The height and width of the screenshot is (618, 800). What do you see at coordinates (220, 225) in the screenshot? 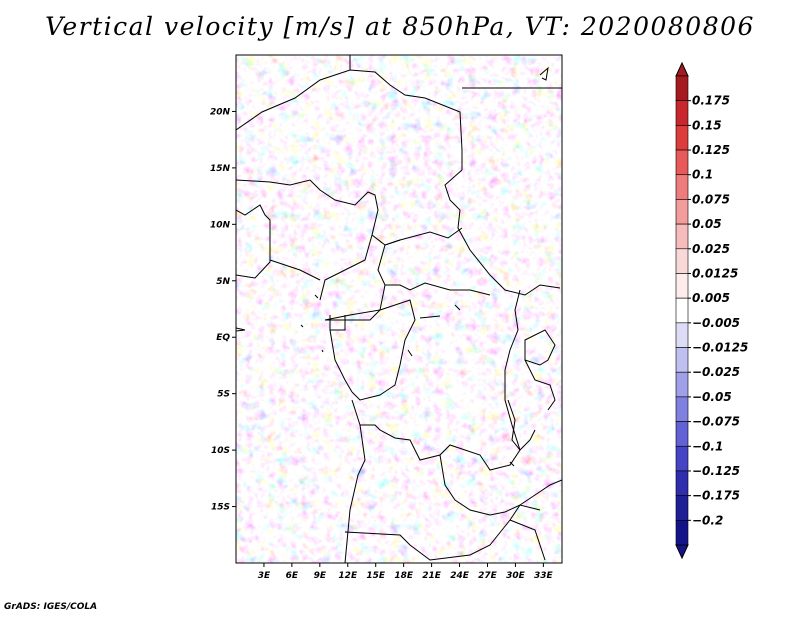
I see `lat-tick-label: 10N` at bounding box center [220, 225].